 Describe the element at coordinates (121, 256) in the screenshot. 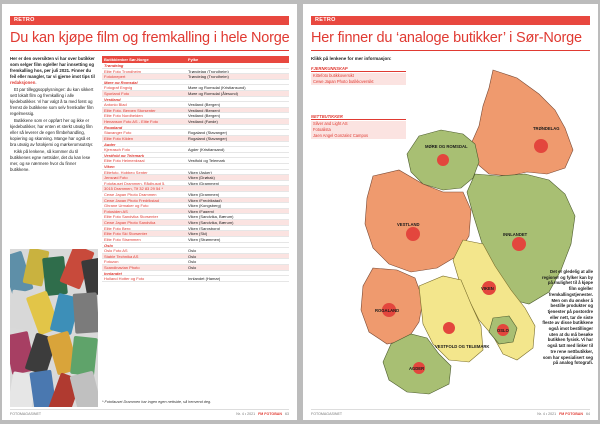

I see `shop-link: Stable Technika AS` at that location.